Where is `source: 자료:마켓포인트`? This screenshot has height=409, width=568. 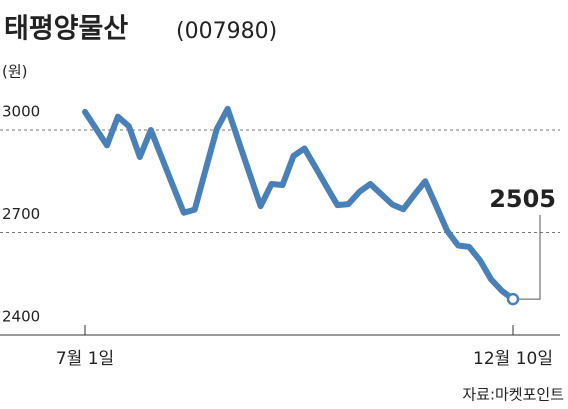 source: 자료:마켓포인트 is located at coordinates (513, 395).